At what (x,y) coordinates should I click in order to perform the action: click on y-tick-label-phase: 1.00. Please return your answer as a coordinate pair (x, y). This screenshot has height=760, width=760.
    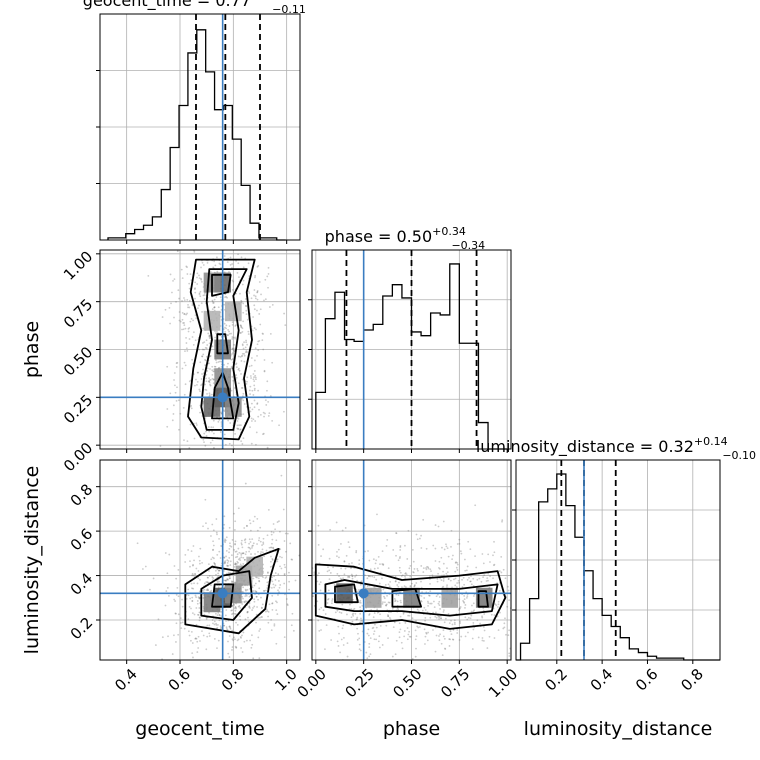
    Looking at the image, I should click on (78, 265).